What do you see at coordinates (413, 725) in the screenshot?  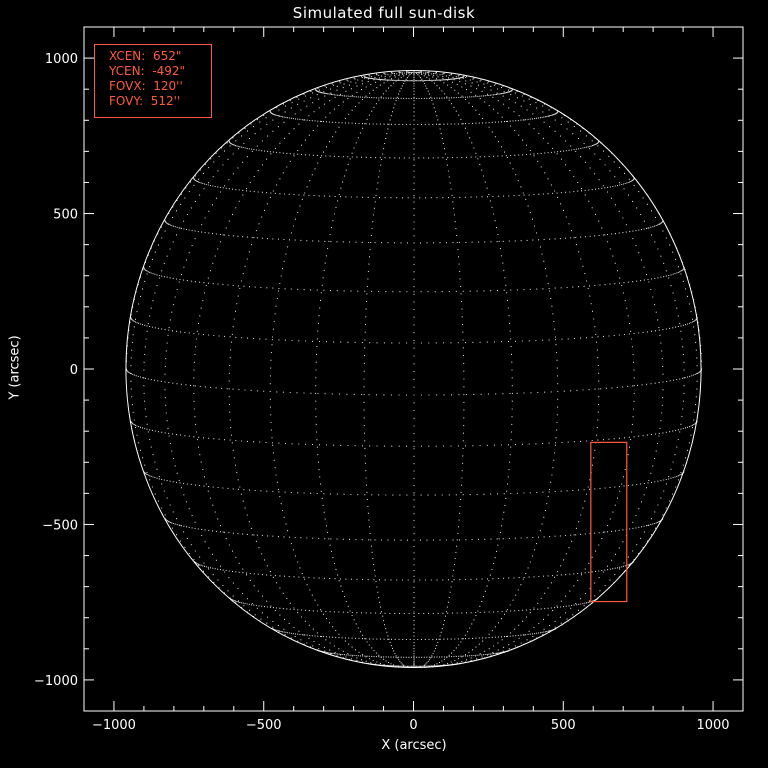 I see `x-tick-label: 0` at bounding box center [413, 725].